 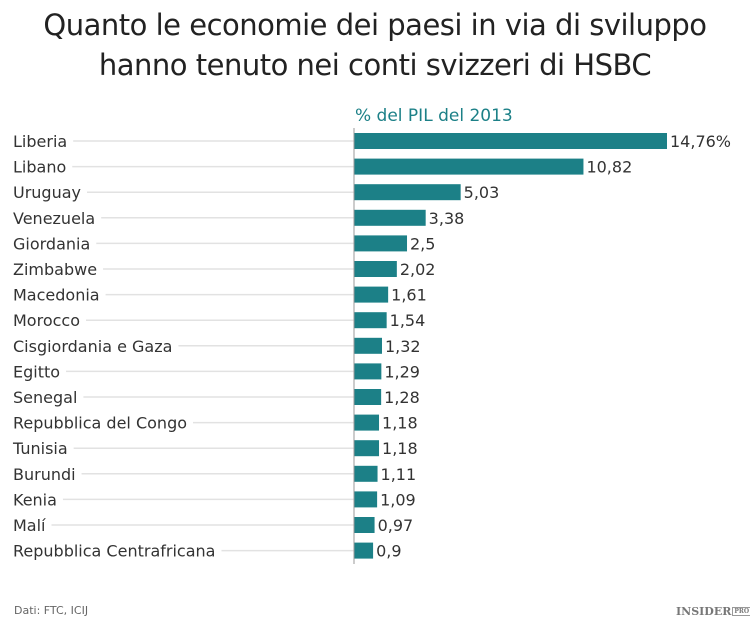 I want to click on value-label: 1,09, so click(x=398, y=499).